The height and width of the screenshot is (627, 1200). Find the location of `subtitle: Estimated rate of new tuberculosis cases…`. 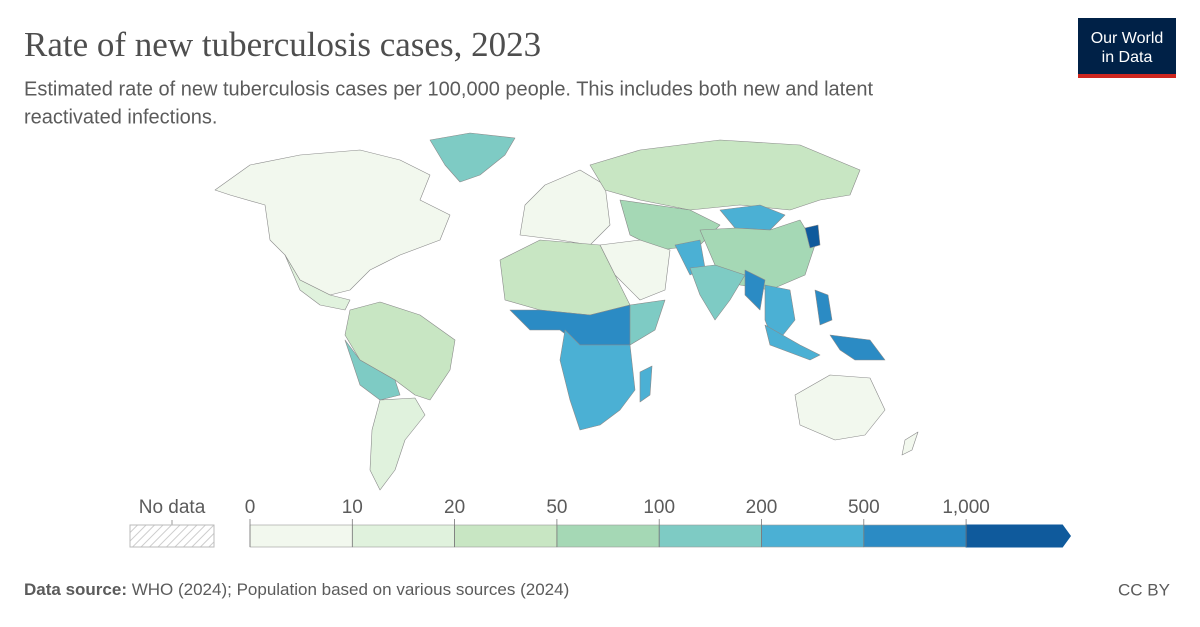

subtitle: Estimated rate of new tuberculosis cases… is located at coordinates (448, 89).